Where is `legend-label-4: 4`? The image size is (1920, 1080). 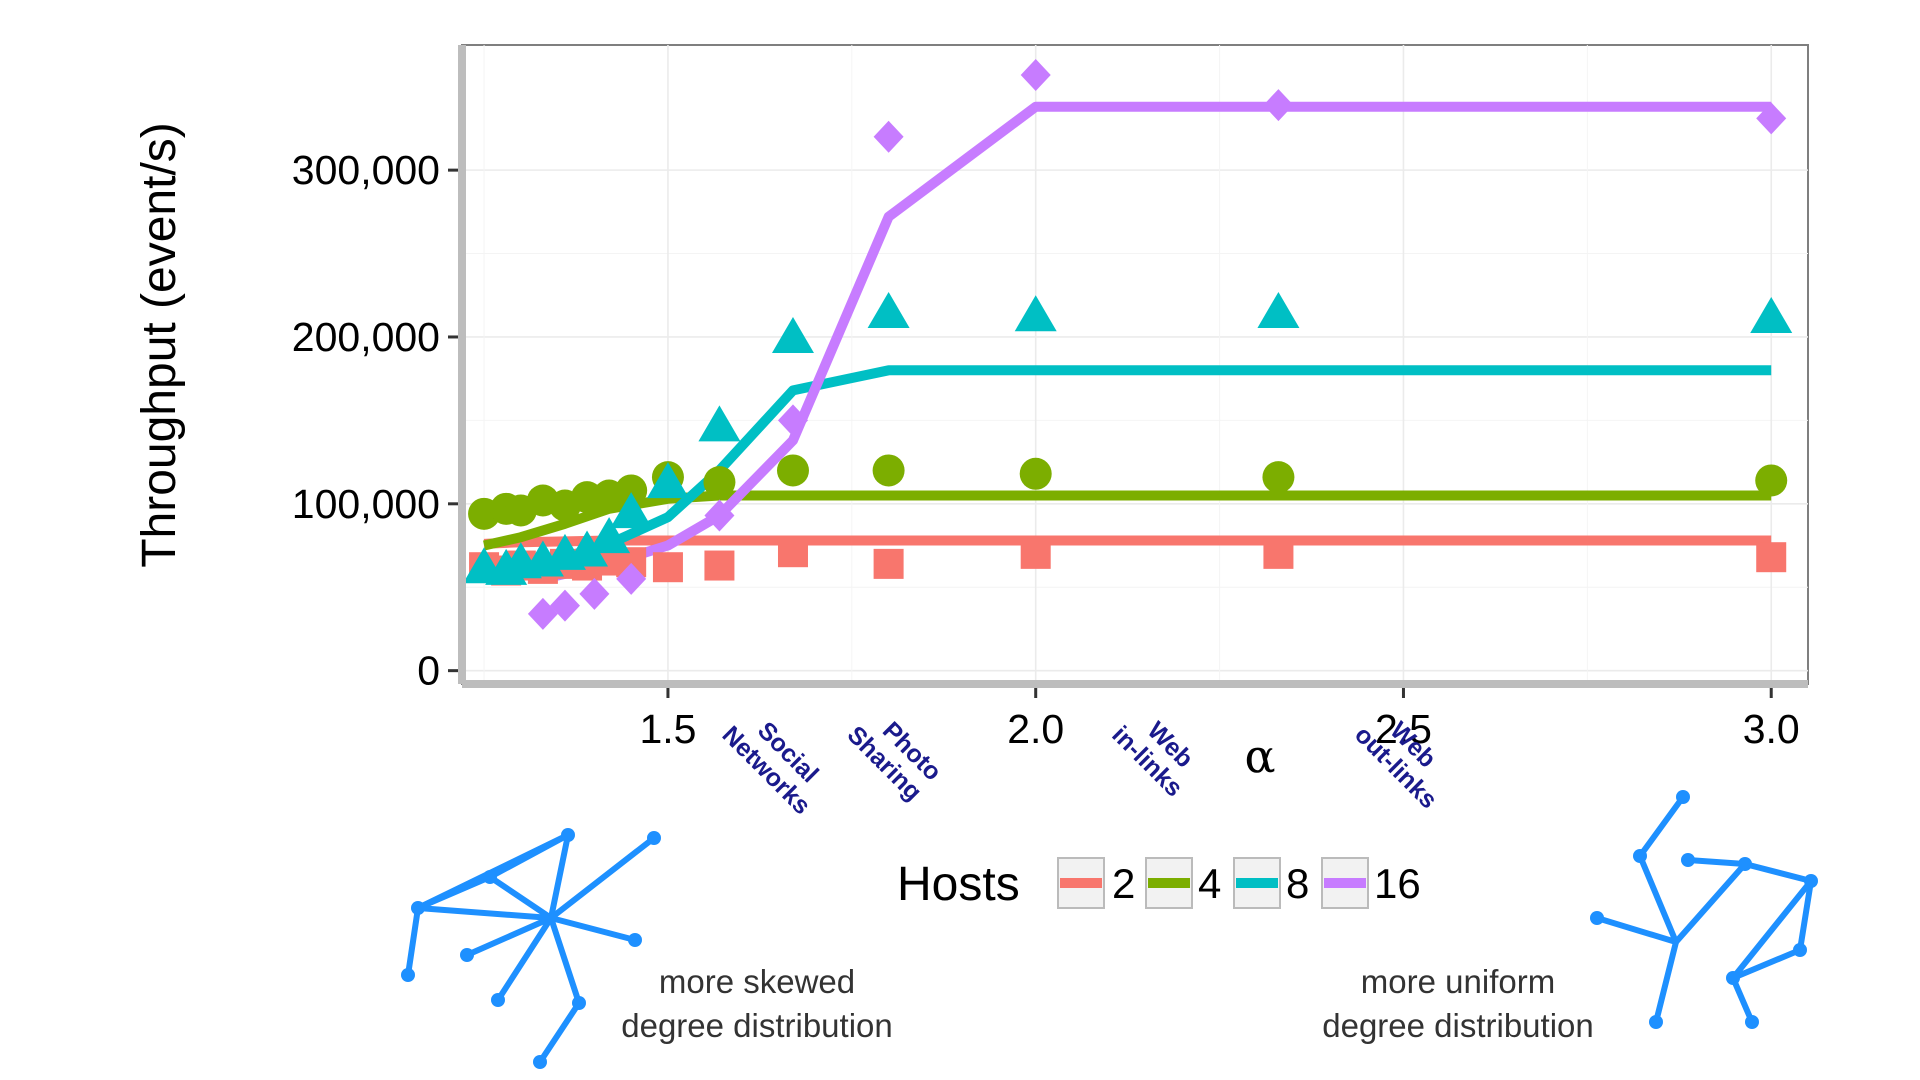 legend-label-4: 4 is located at coordinates (1209, 883).